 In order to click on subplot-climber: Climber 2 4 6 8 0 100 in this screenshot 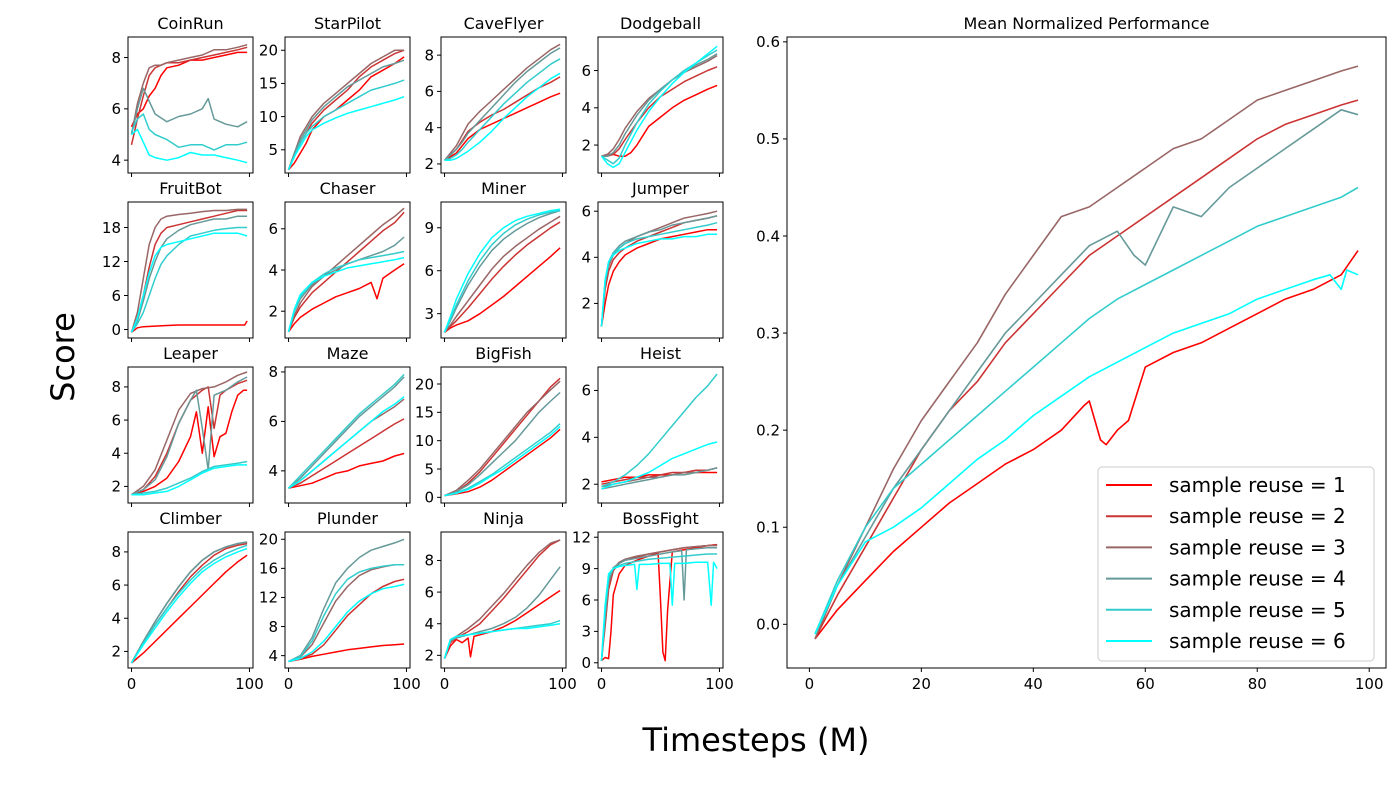, I will do `click(187, 601)`.